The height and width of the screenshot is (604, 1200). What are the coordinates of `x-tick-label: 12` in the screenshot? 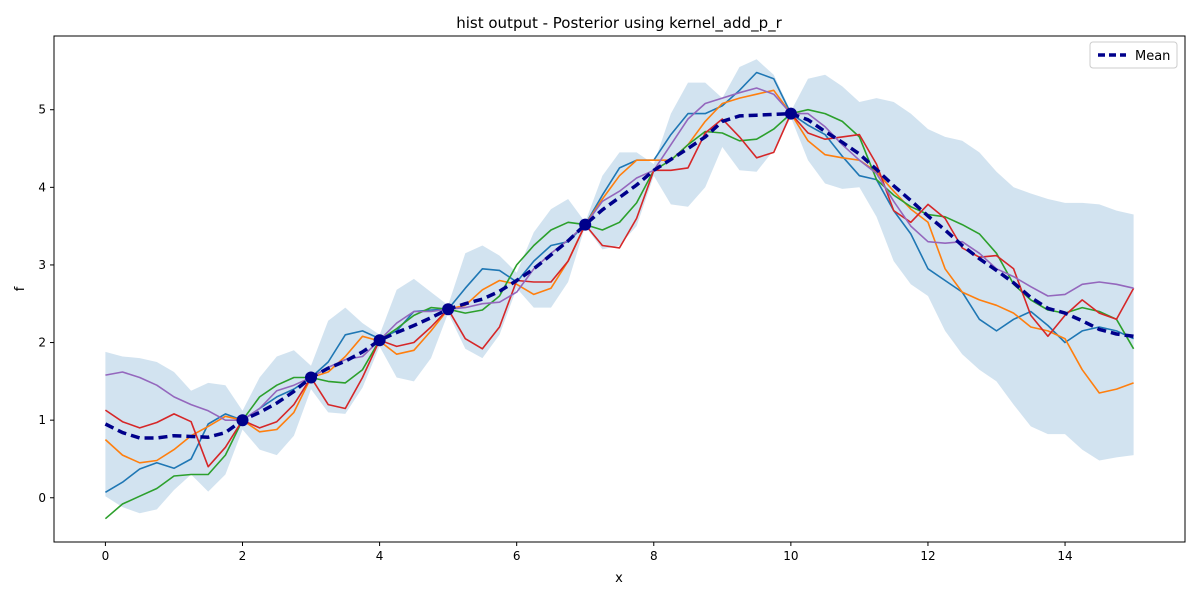 It's located at (927, 556).